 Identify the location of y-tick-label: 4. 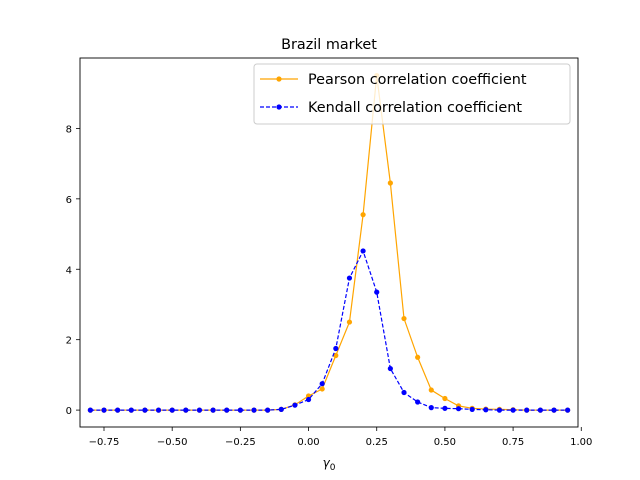
(69, 270).